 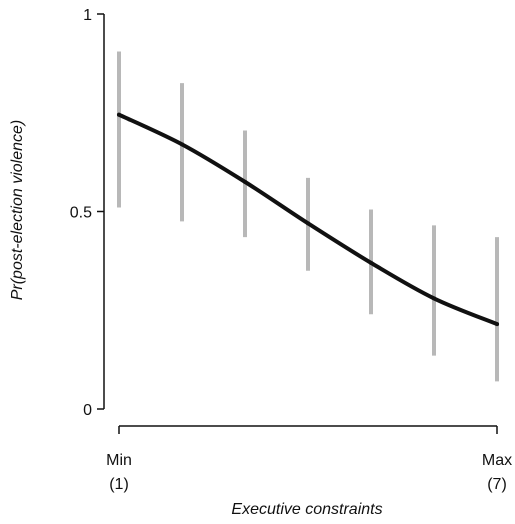 What do you see at coordinates (497, 484) in the screenshot?
I see `x-tick-sublabel: (7)` at bounding box center [497, 484].